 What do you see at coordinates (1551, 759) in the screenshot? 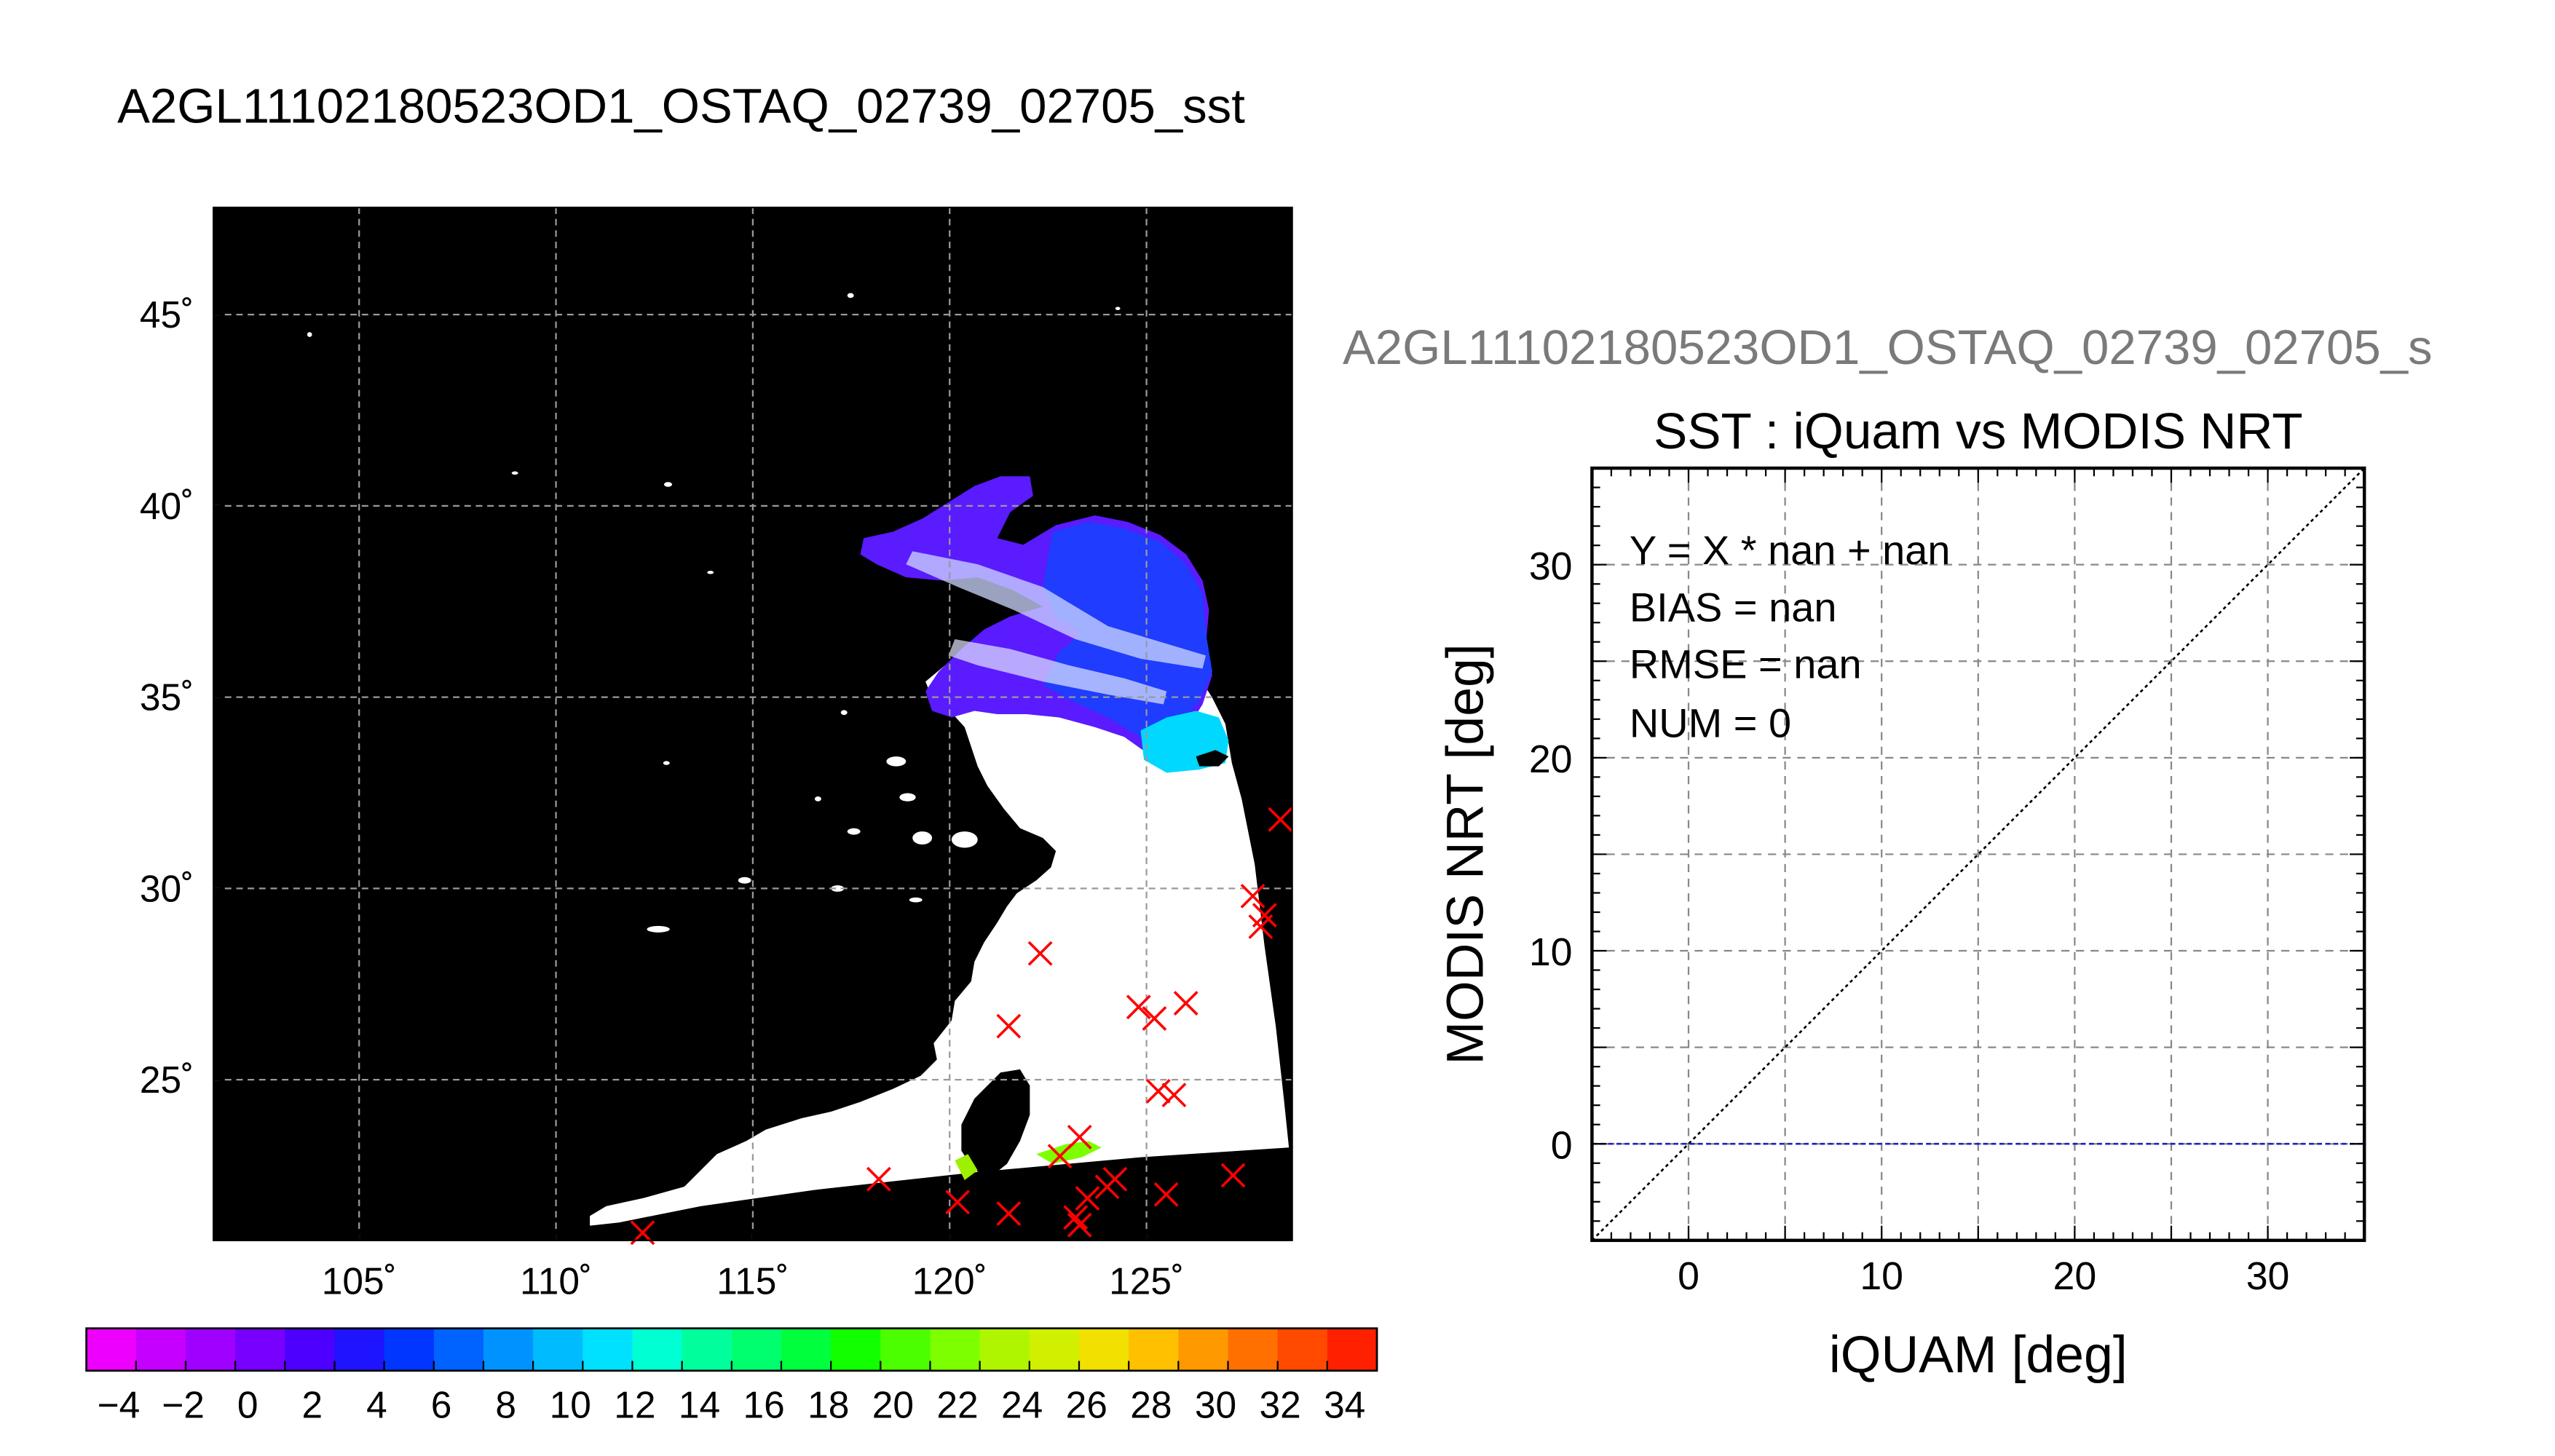
I see `scatter-y-tick-label: 20` at bounding box center [1551, 759].